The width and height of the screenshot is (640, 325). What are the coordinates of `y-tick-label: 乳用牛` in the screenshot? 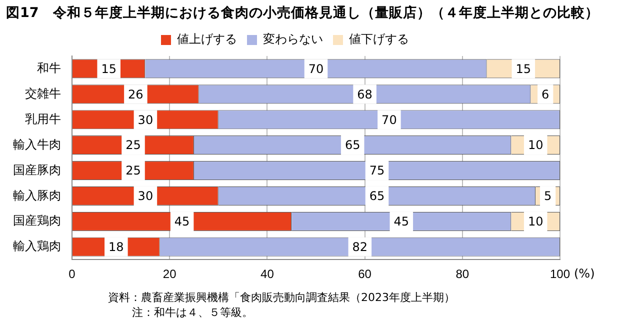 It's located at (43, 119).